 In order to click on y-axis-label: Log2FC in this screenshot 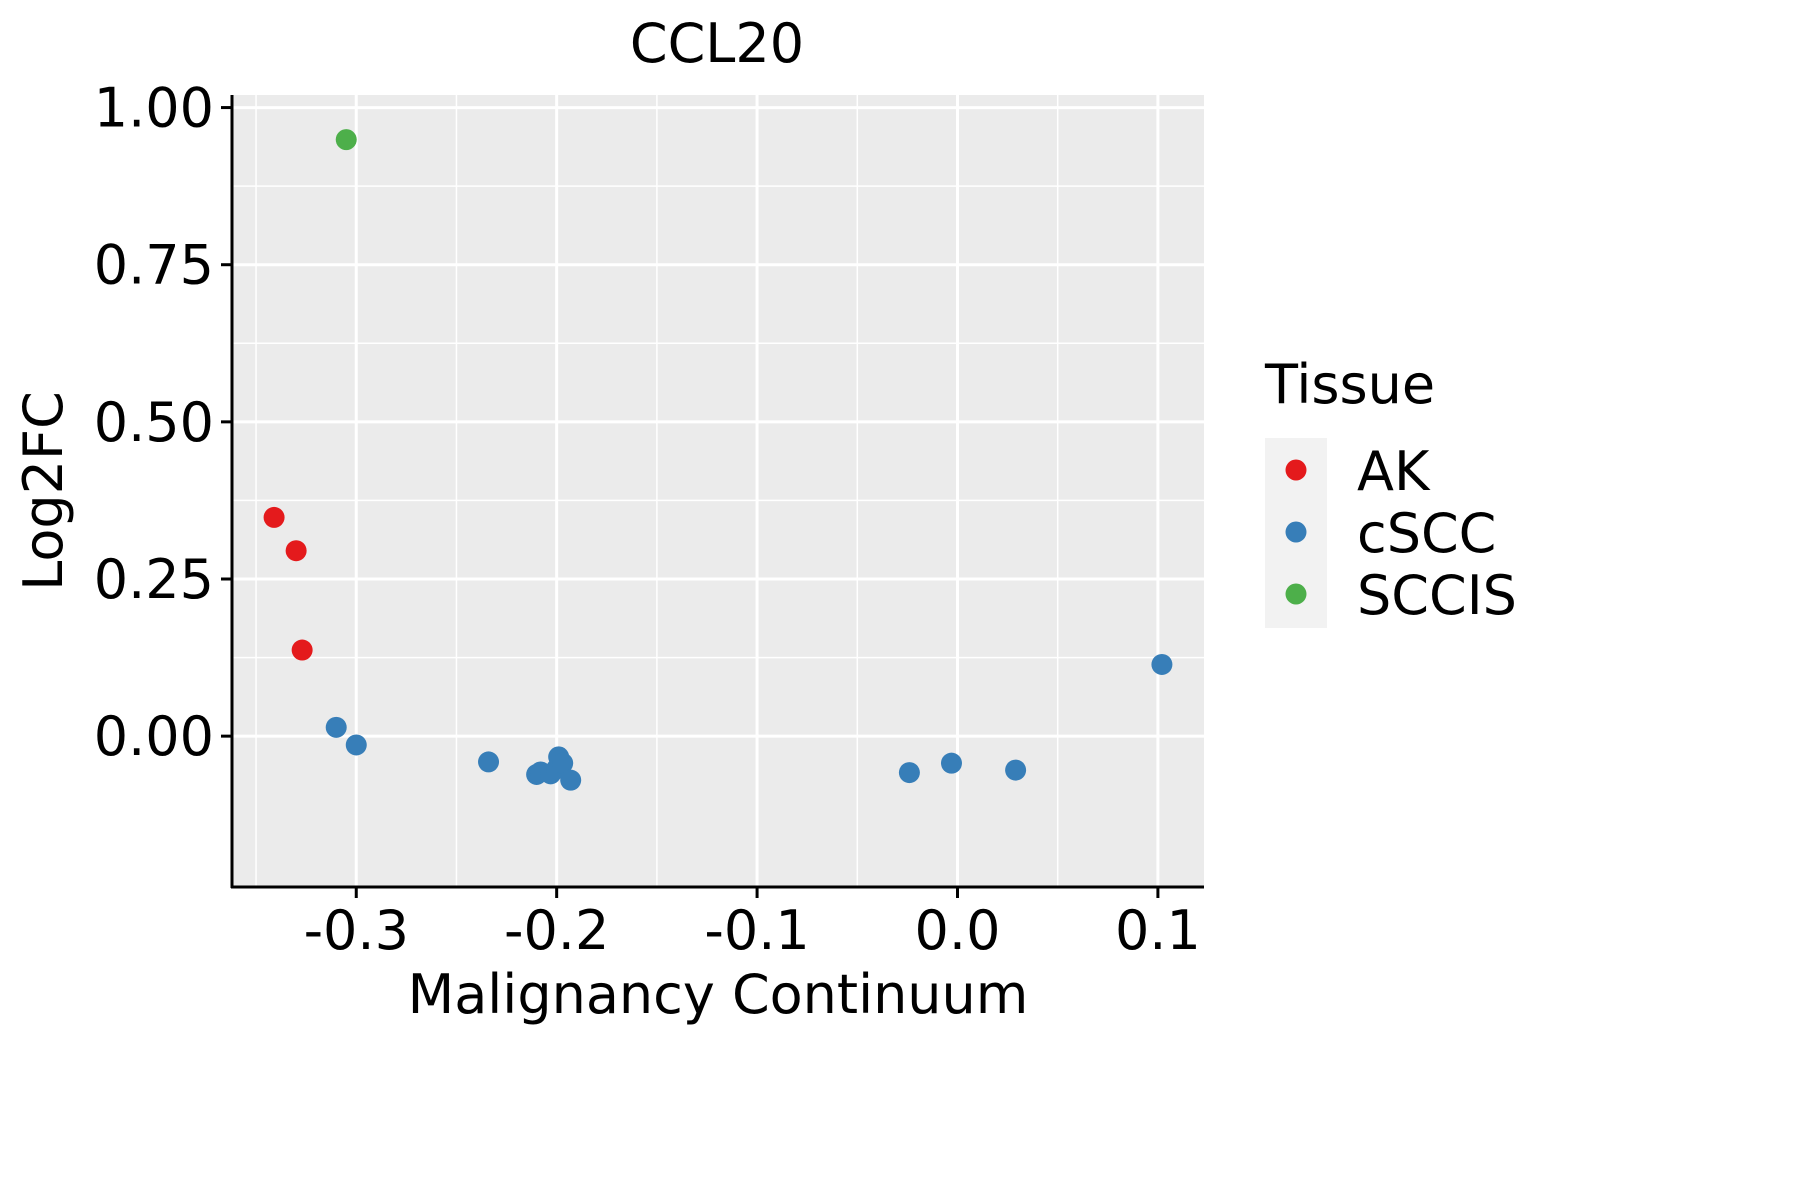, I will do `click(43, 491)`.